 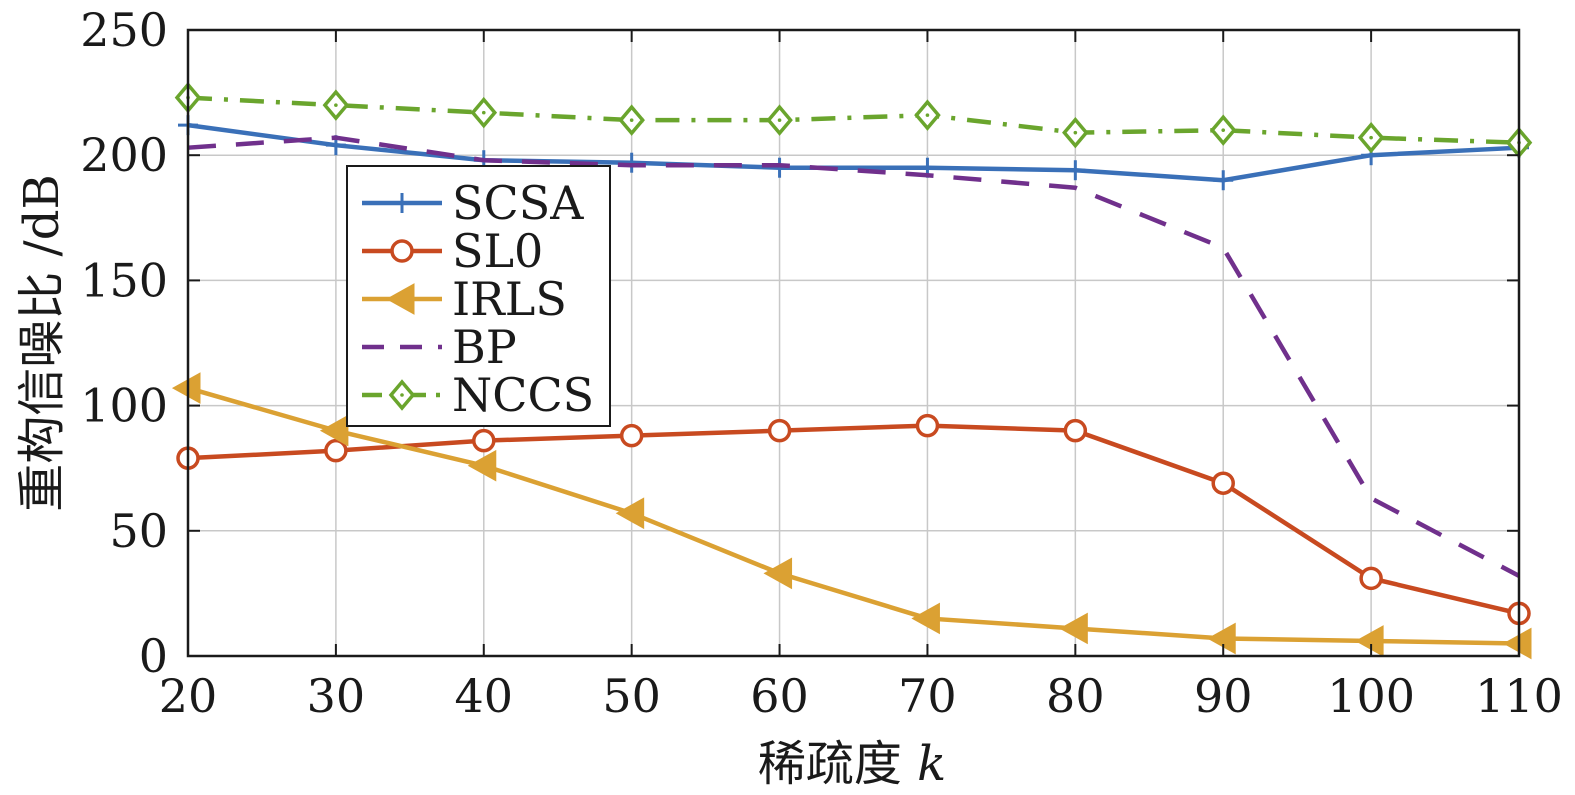 I want to click on y-axis-label: 重构信噪比 /dB, so click(x=42, y=342).